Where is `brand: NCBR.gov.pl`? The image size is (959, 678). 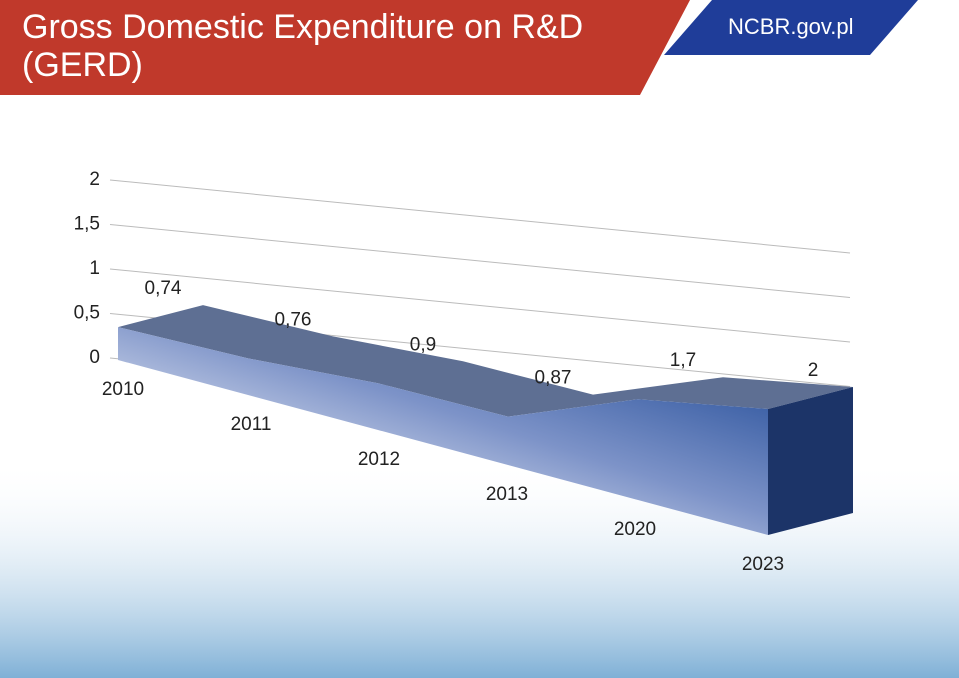
brand: NCBR.gov.pl is located at coordinates (791, 26).